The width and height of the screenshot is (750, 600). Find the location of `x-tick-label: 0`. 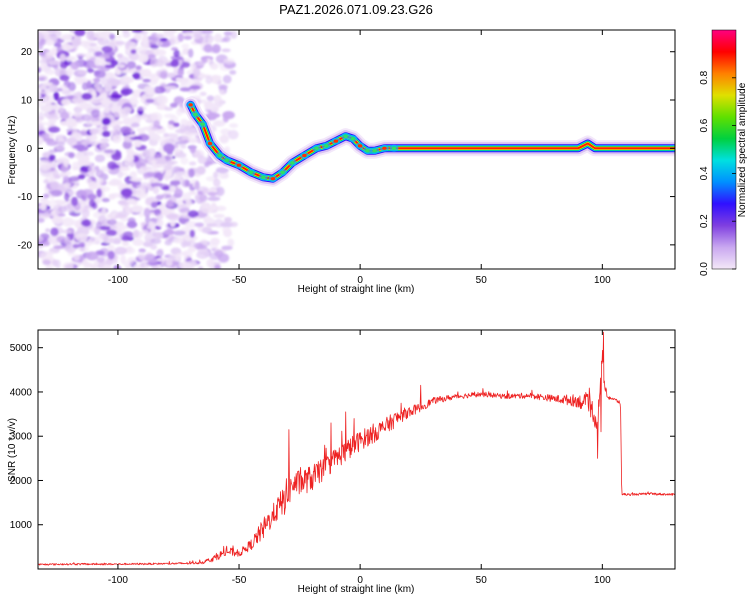

x-tick-label: 0 is located at coordinates (360, 580).